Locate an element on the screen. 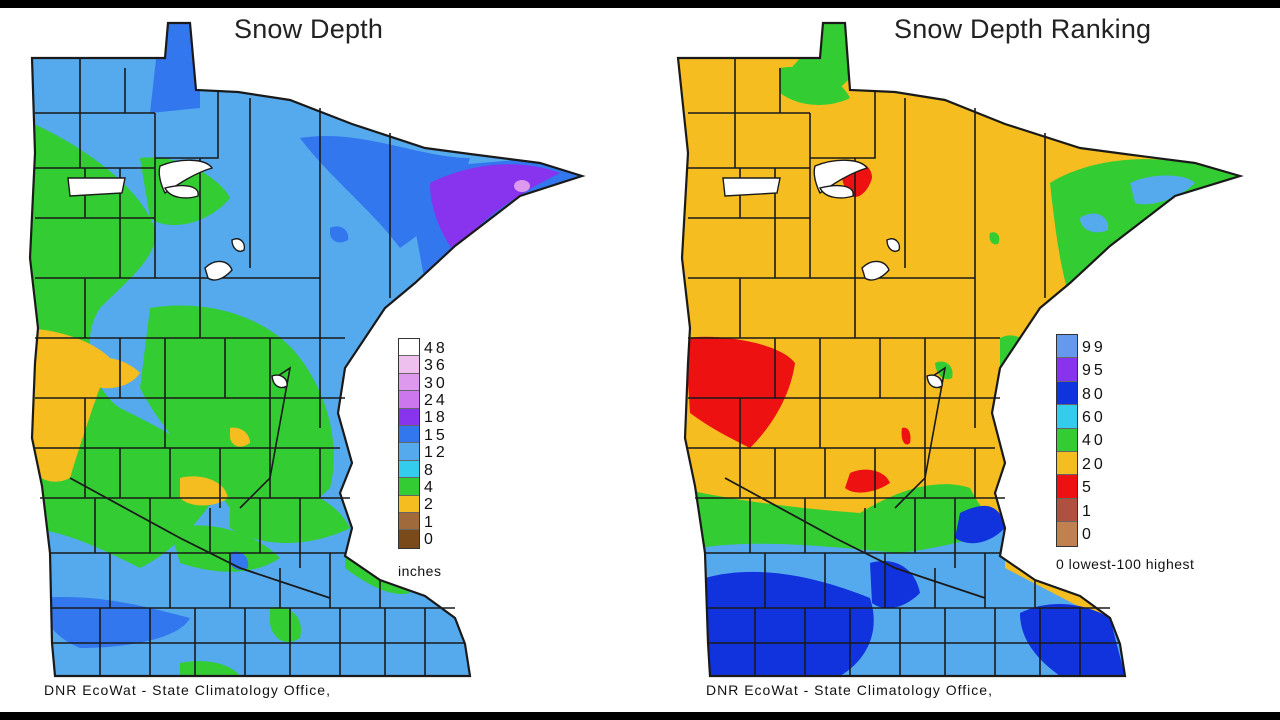 Image resolution: width=1280 pixels, height=720 pixels. legend-tick-label: 36 is located at coordinates (436, 366).